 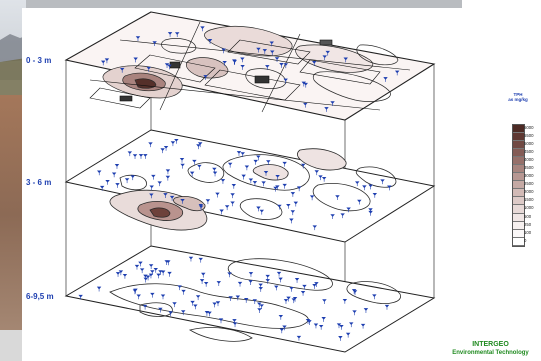 What do you see at coordinates (529, 152) in the screenshot?
I see `legend-label: 4500` at bounding box center [529, 152].